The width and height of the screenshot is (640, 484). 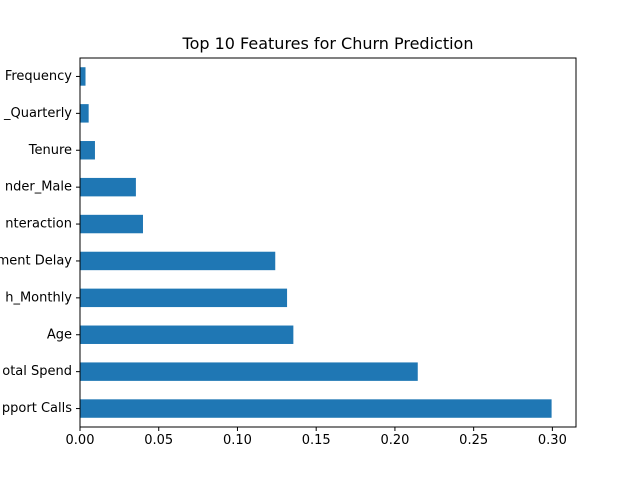 What do you see at coordinates (59, 334) in the screenshot?
I see `y-tick-label: Age` at bounding box center [59, 334].